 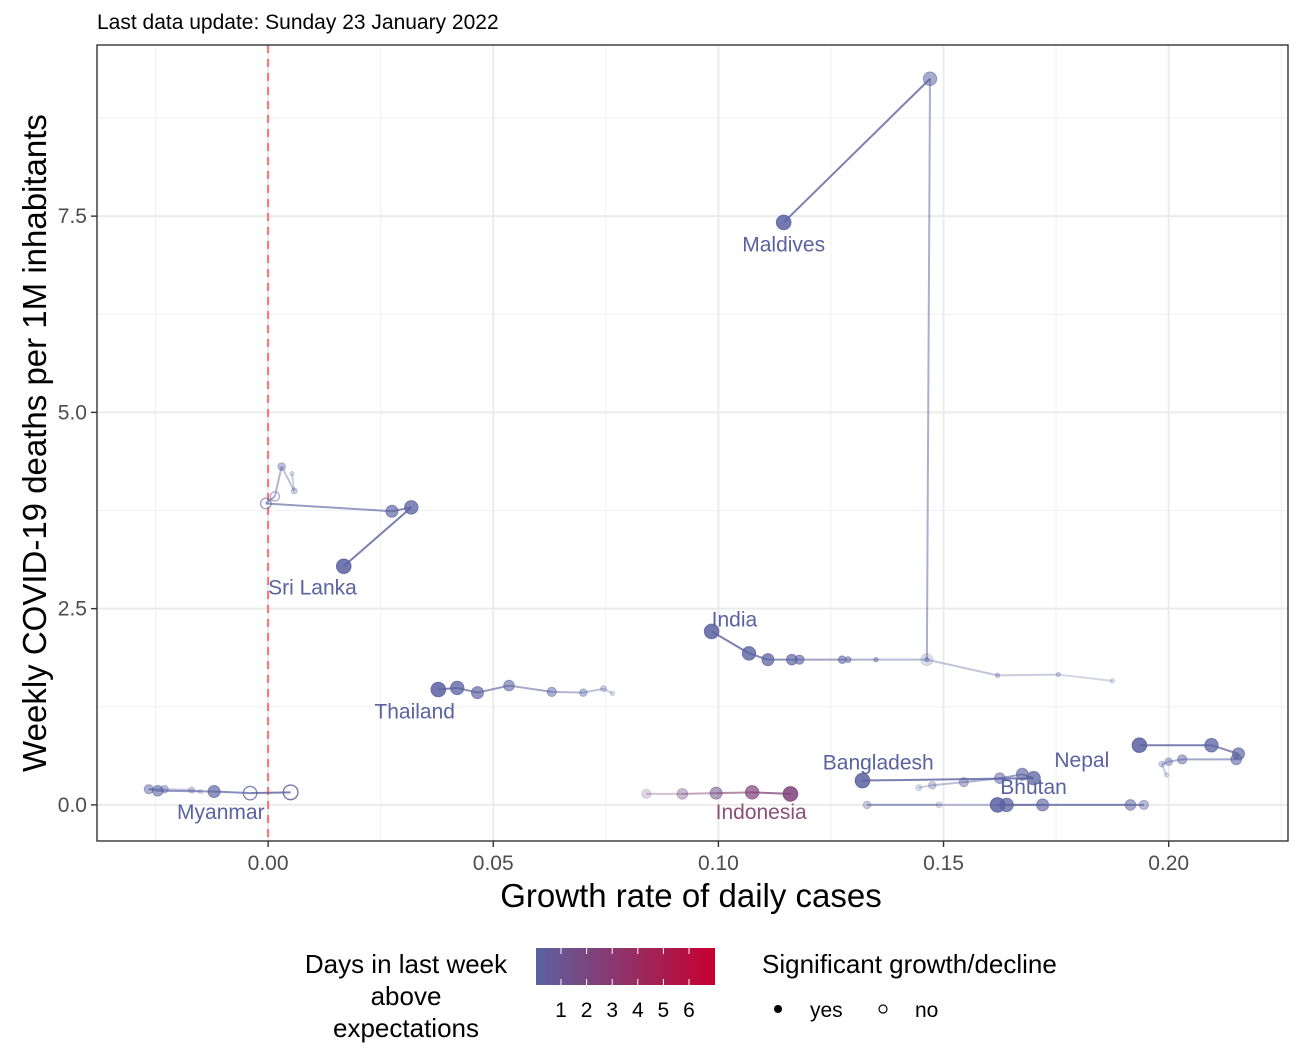 What do you see at coordinates (638, 1010) in the screenshot?
I see `legend-colorbar-label: 4` at bounding box center [638, 1010].